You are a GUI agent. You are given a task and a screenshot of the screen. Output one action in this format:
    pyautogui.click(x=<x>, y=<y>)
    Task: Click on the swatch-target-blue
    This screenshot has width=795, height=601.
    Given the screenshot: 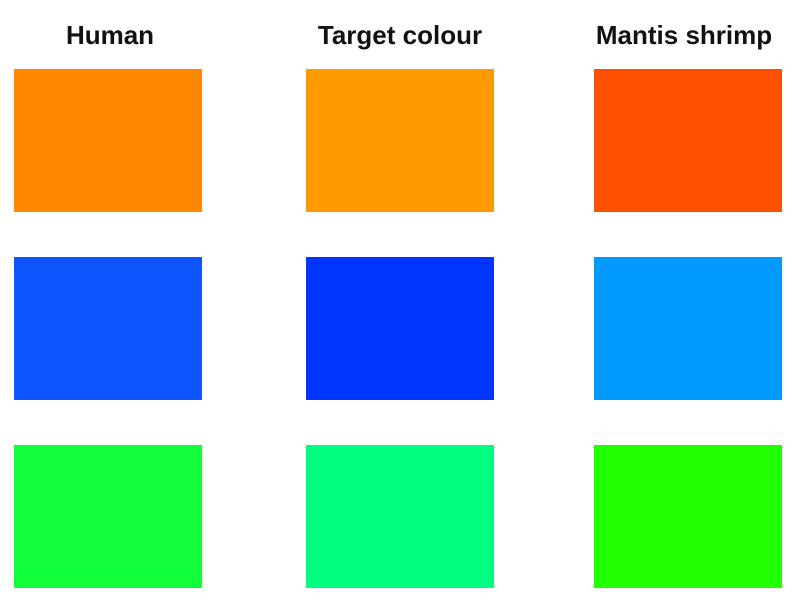 What is the action you would take?
    pyautogui.click(x=400, y=328)
    